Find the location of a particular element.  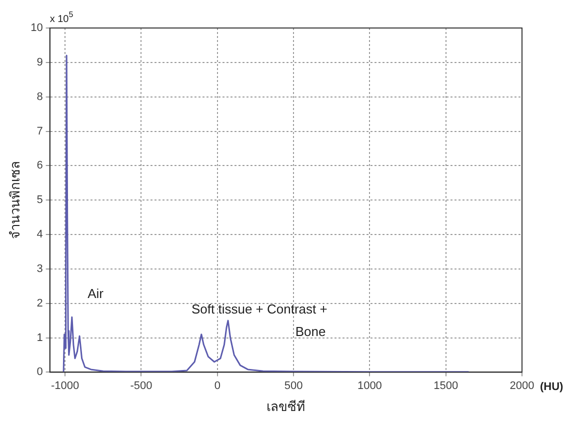

y-tick-label: 8 is located at coordinates (39, 96).